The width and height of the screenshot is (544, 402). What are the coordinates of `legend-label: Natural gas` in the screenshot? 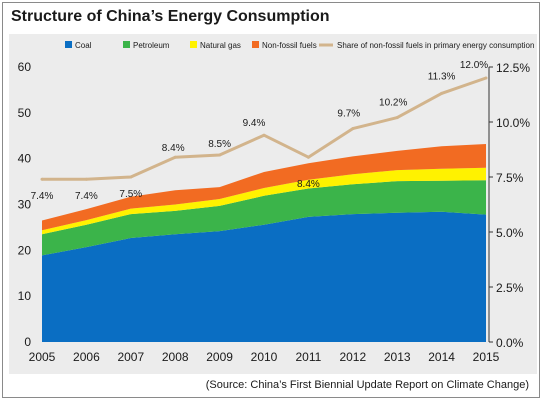 It's located at (220, 45).